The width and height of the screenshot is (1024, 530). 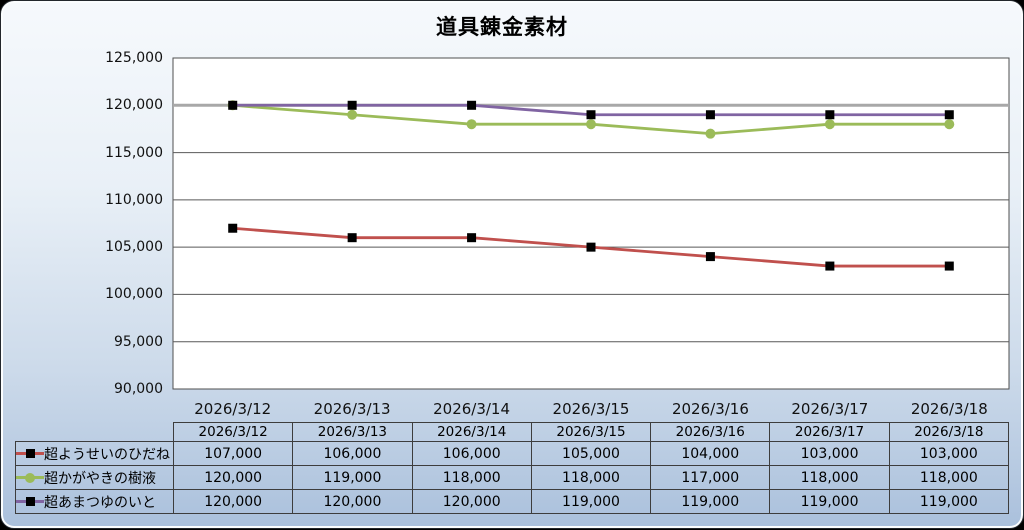 I want to click on x-axis-tick-label: 2026/3/16, so click(x=710, y=409).